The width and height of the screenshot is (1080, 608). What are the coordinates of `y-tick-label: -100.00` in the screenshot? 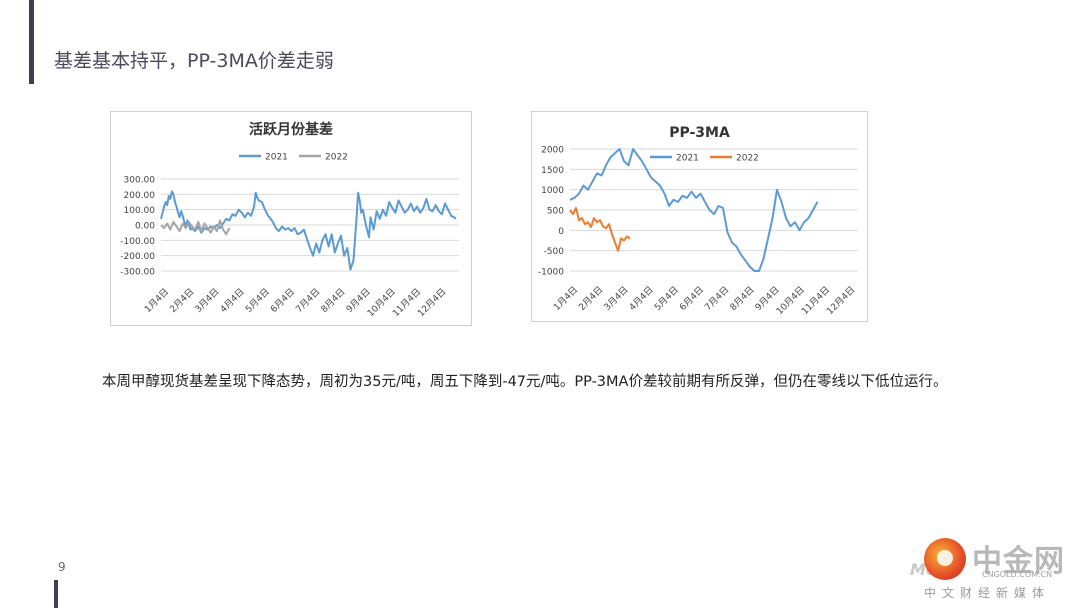 It's located at (137, 242).